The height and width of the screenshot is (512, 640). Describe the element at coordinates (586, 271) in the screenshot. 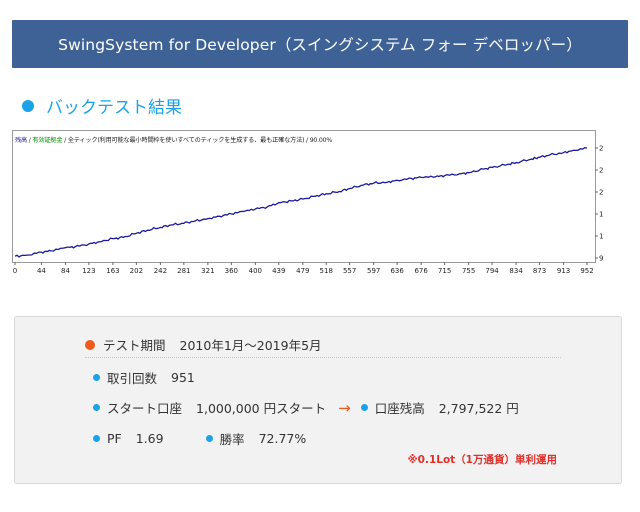

I see `x-tick-label: 952` at that location.